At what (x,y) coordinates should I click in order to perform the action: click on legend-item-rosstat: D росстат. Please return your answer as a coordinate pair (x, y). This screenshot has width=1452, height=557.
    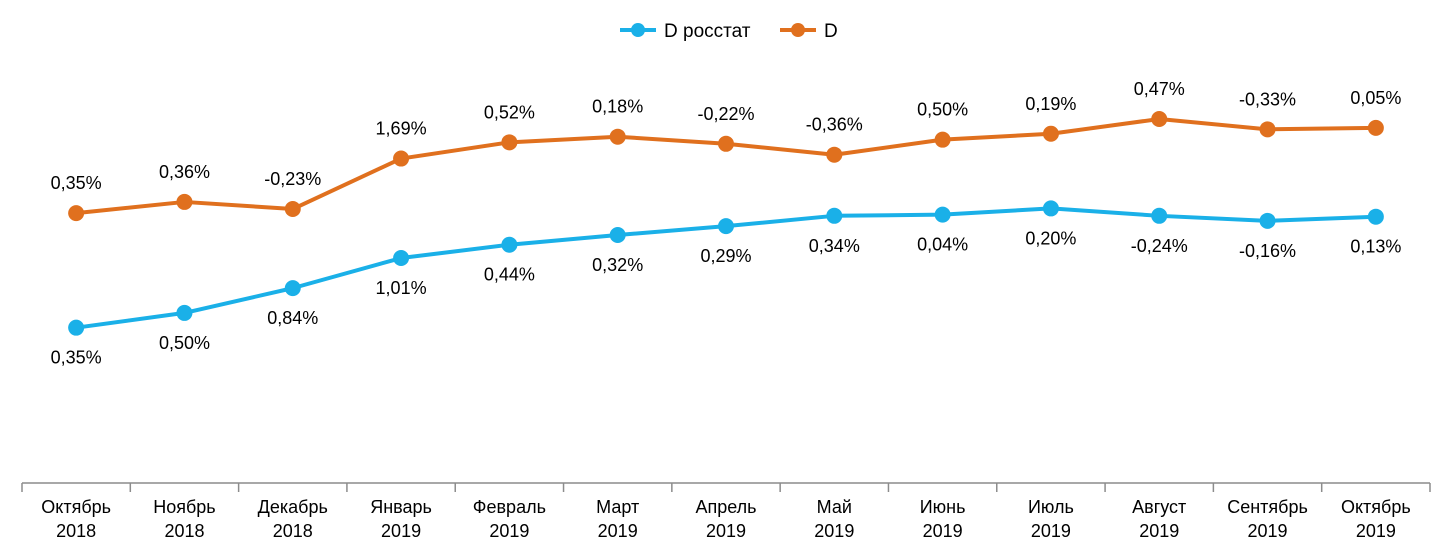
    Looking at the image, I should click on (685, 31).